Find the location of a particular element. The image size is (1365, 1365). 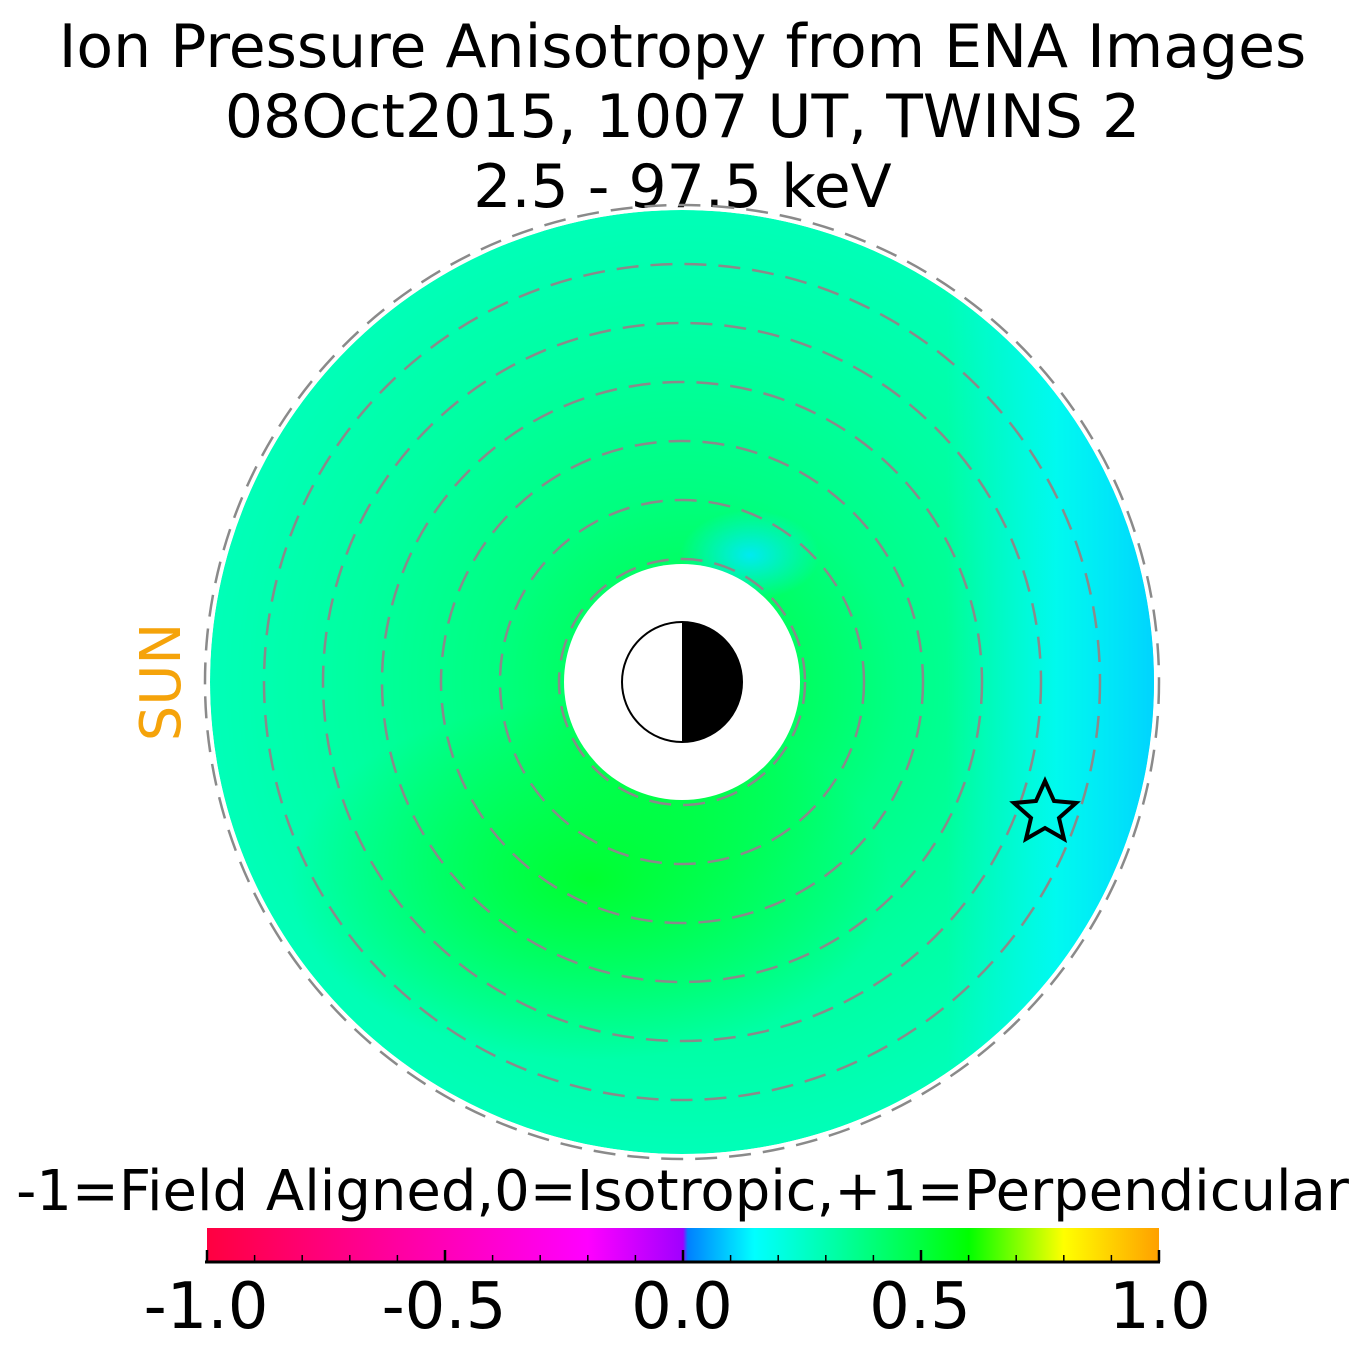

dashed-ring is located at coordinates (682, 682).